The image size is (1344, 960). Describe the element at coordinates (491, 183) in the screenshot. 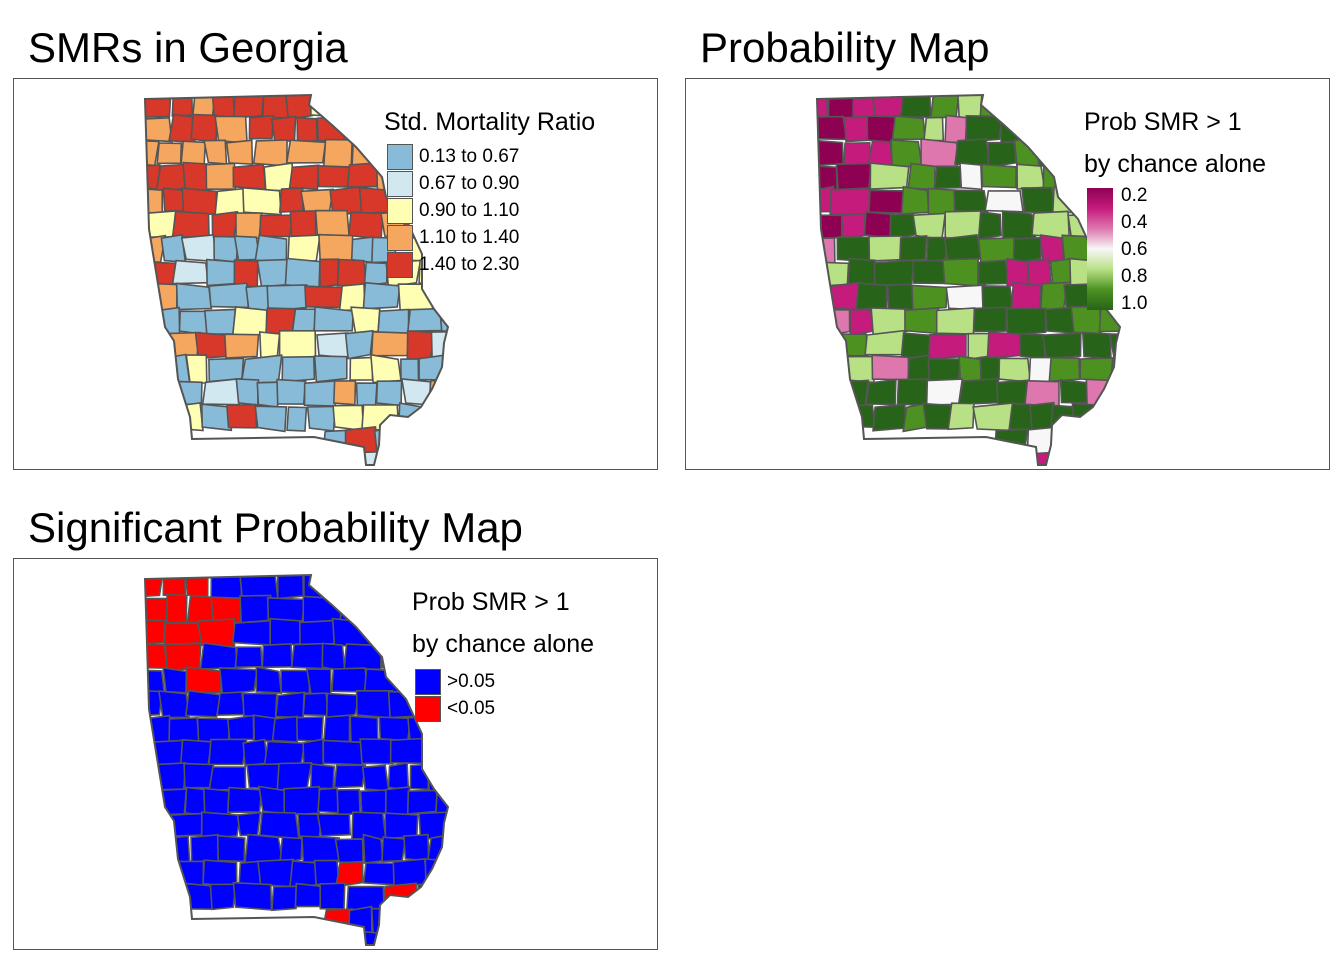

I see `smr-legend-item: 0.67 to 0.90` at that location.